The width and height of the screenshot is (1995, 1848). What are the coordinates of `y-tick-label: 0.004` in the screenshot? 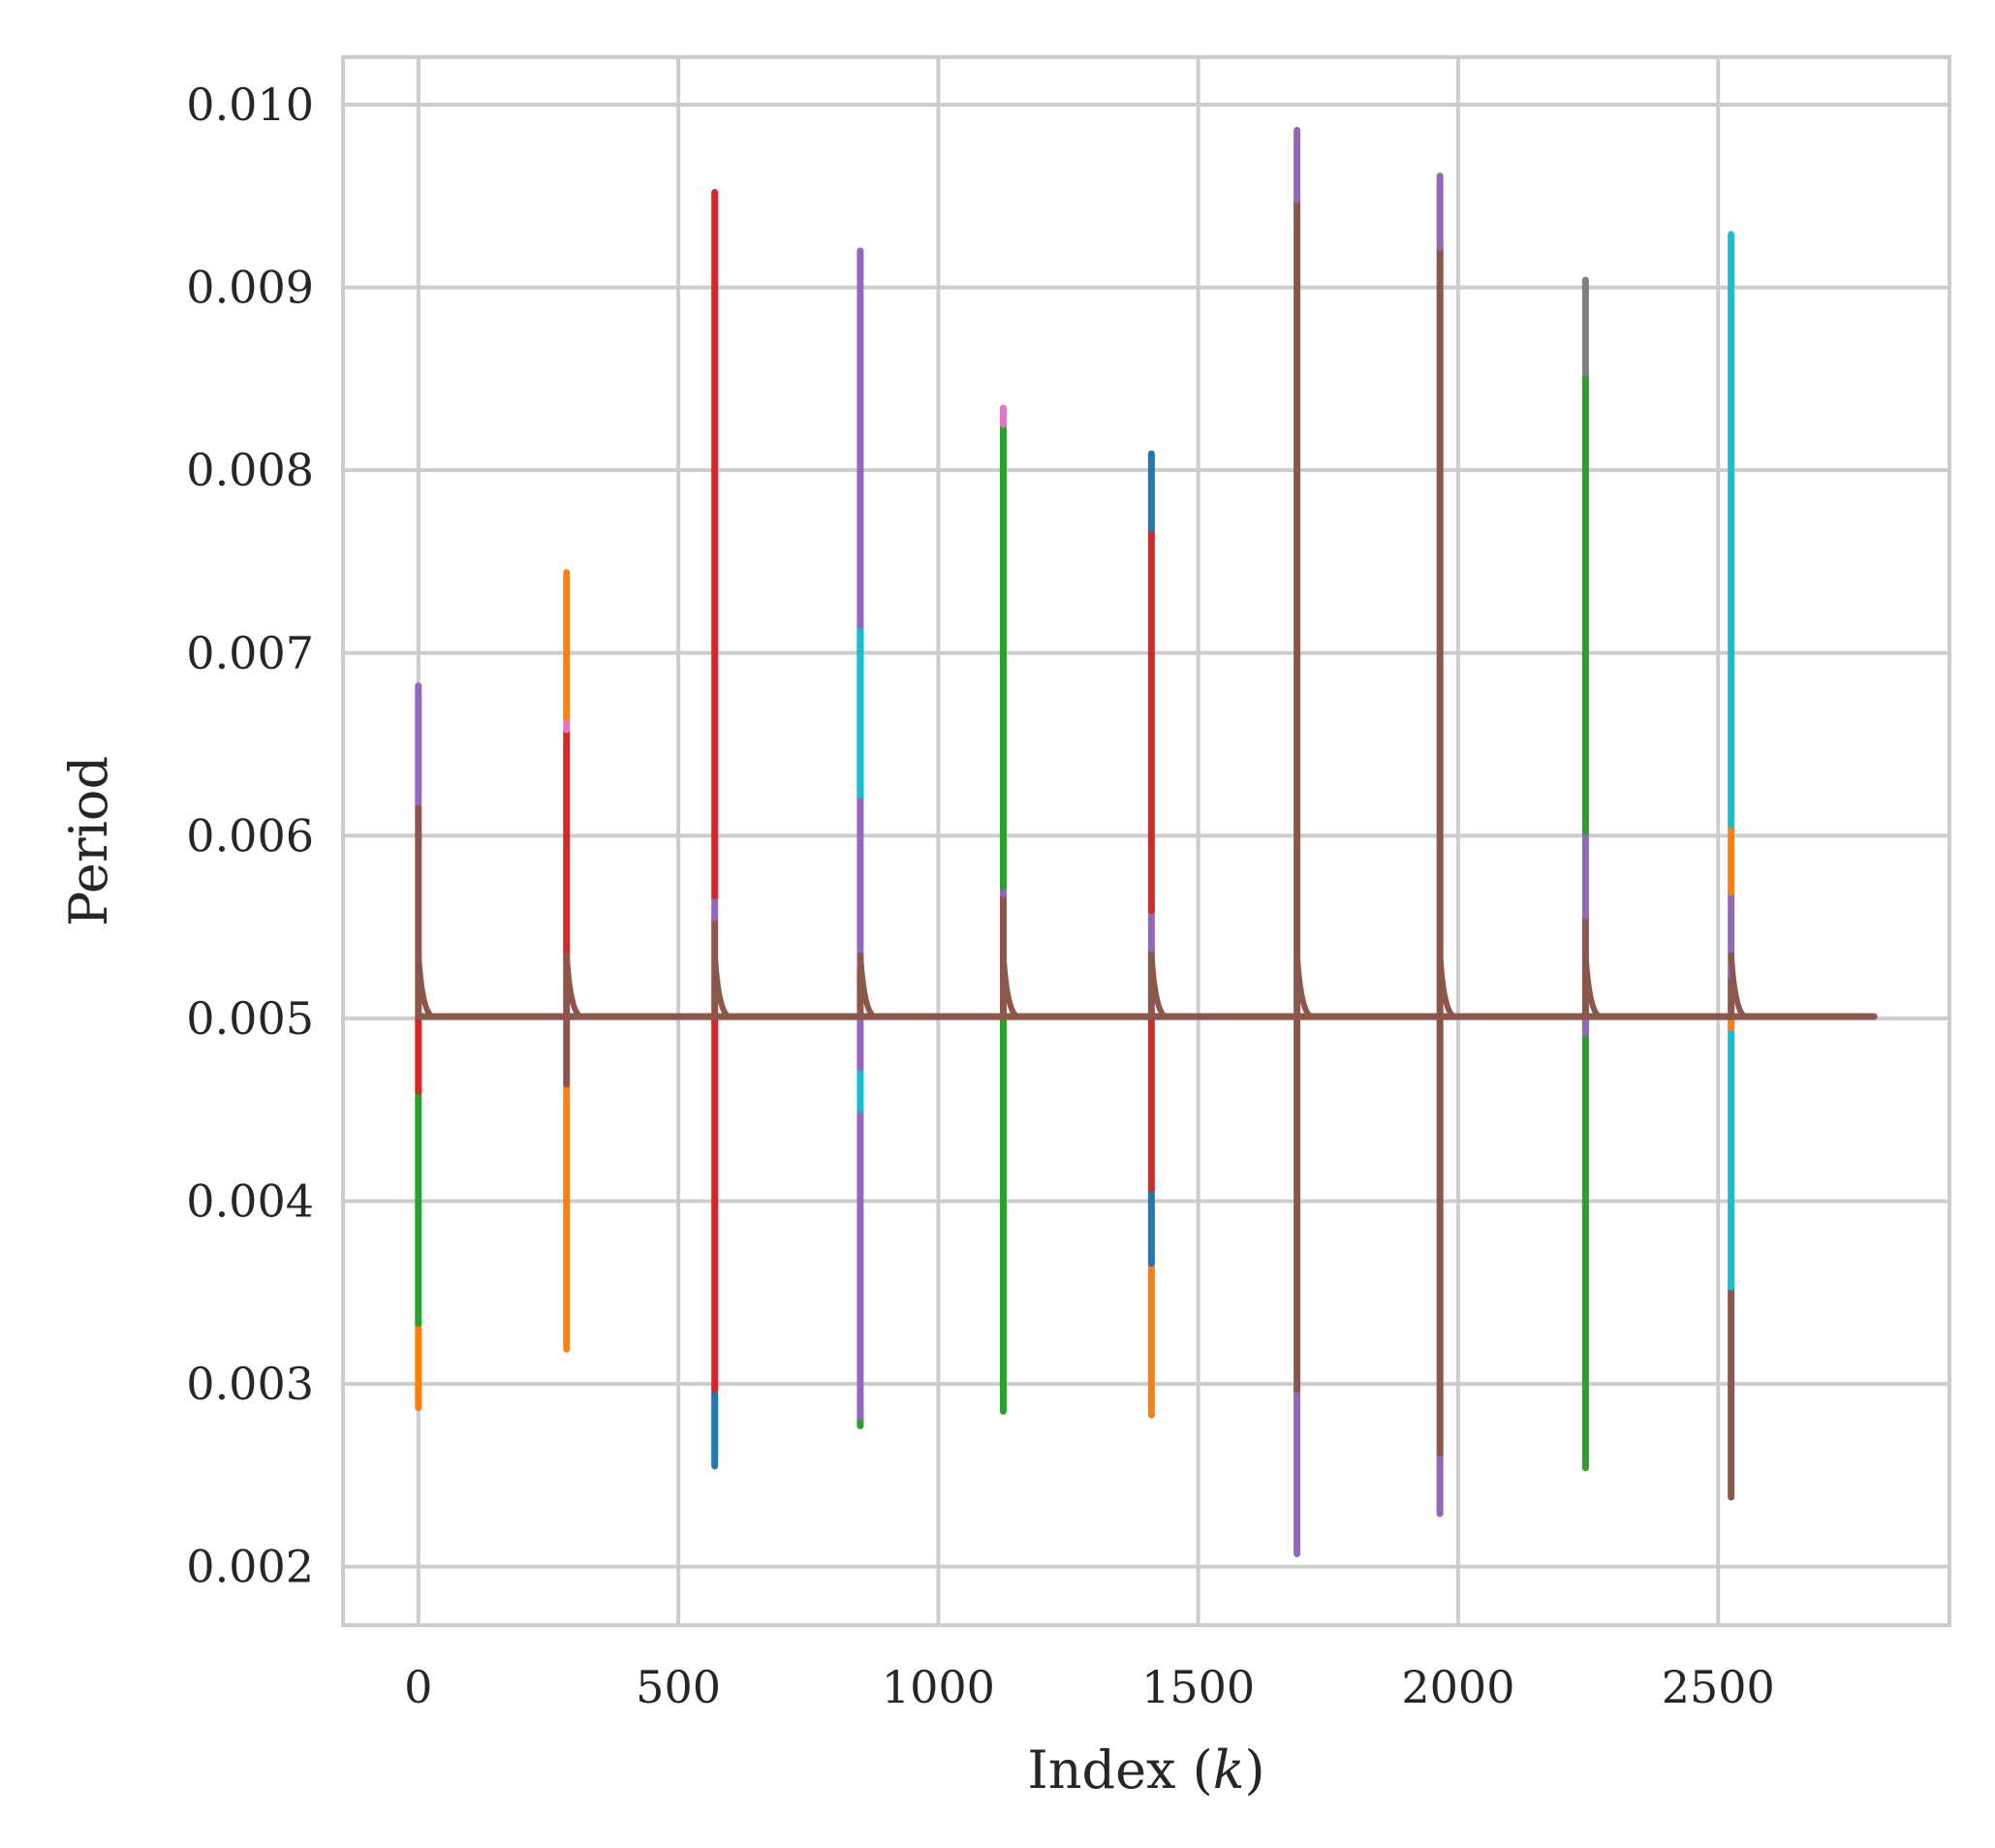 It's located at (250, 1201).